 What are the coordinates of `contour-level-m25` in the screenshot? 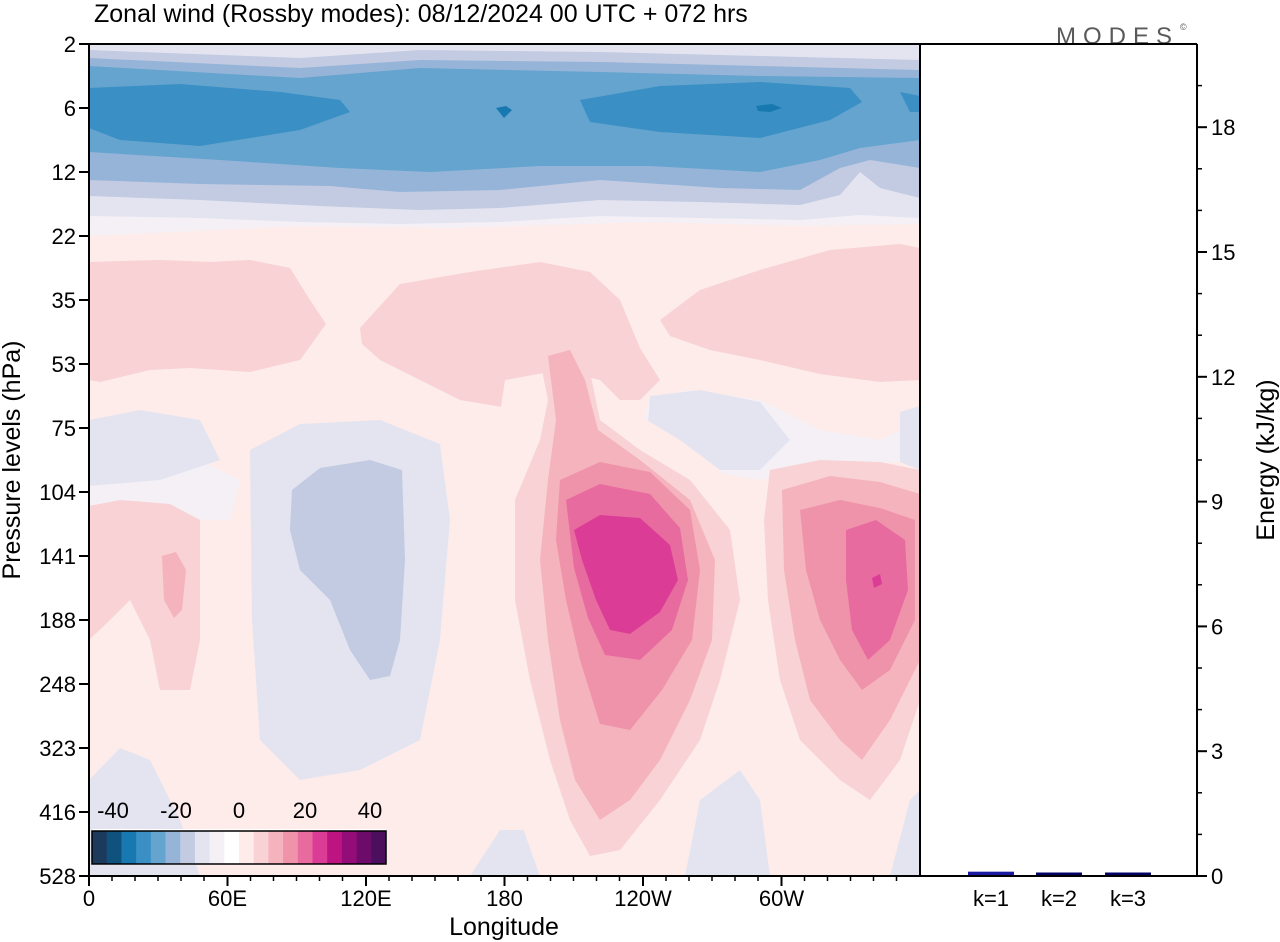 It's located at (504, 114).